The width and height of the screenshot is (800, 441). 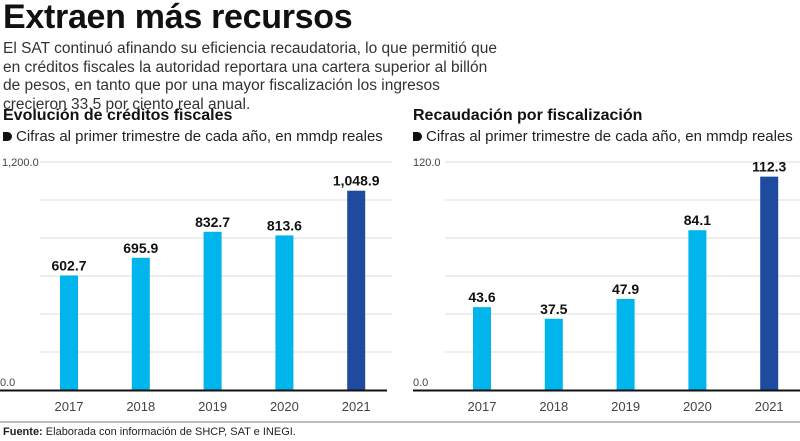 What do you see at coordinates (427, 163) in the screenshot?
I see `y-tick-label: 120.0` at bounding box center [427, 163].